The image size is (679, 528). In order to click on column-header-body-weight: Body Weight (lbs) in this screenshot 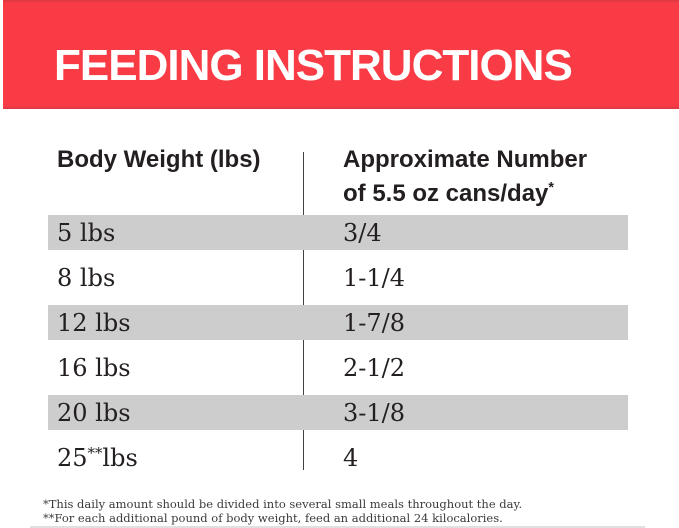, I will do `click(159, 159)`.